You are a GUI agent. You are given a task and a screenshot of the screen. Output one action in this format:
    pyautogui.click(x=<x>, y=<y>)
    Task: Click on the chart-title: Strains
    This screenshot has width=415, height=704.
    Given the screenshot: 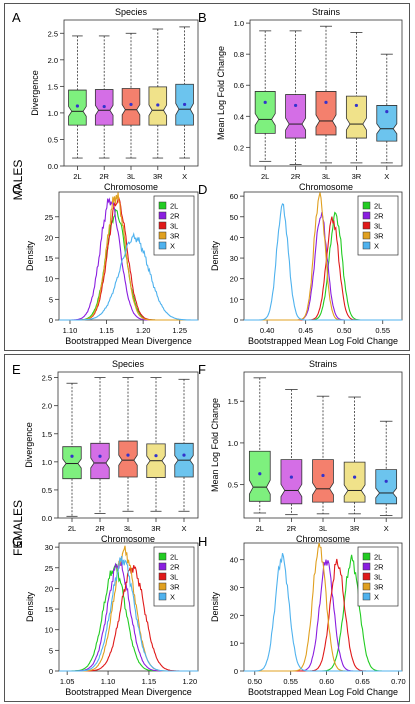 What is the action you would take?
    pyautogui.click(x=323, y=364)
    